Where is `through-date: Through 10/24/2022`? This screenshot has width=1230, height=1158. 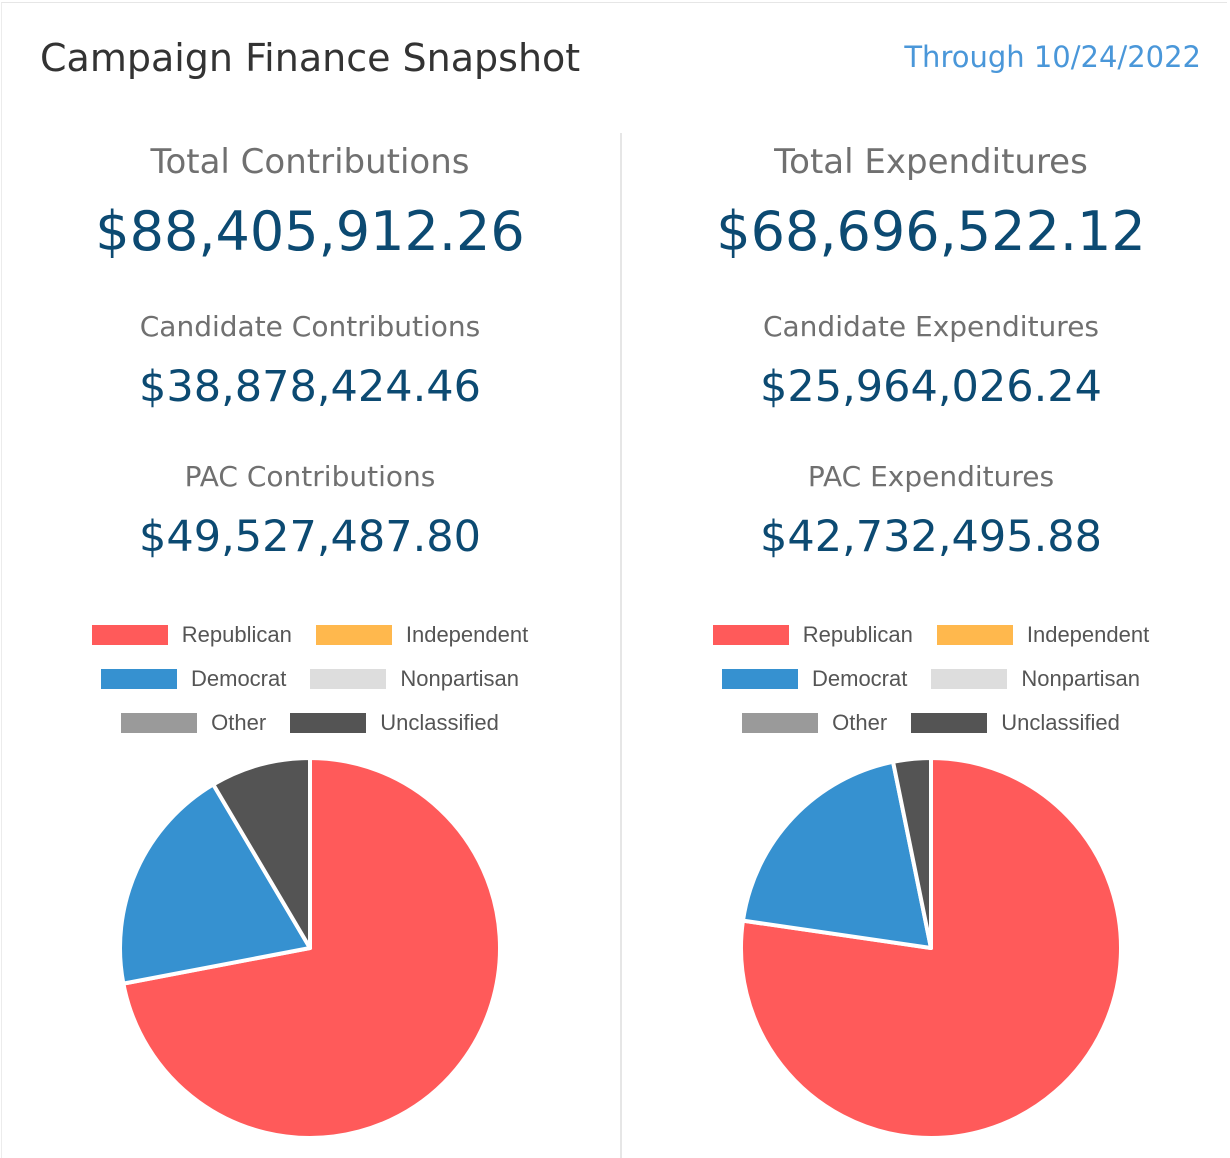
through-date: Through 10/24/2022 is located at coordinates (1052, 57).